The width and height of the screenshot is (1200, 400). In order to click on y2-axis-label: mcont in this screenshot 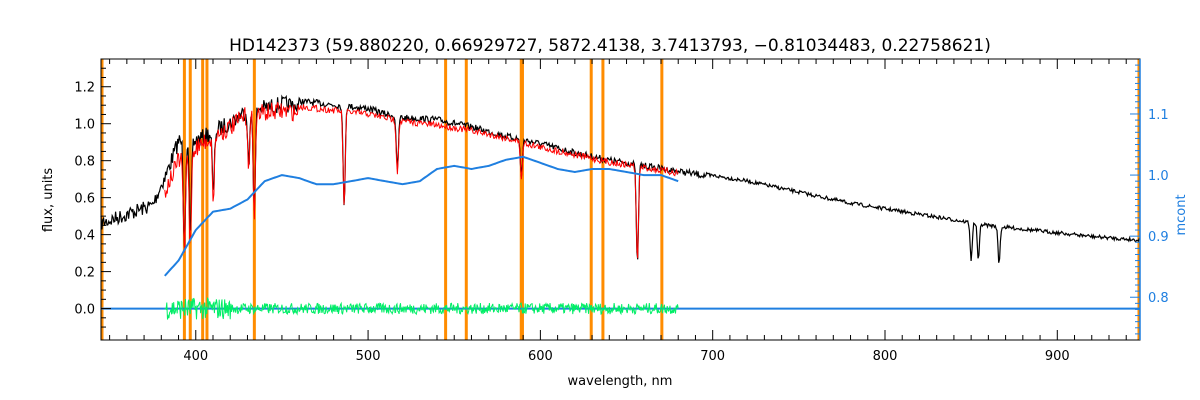, I will do `click(1181, 214)`.